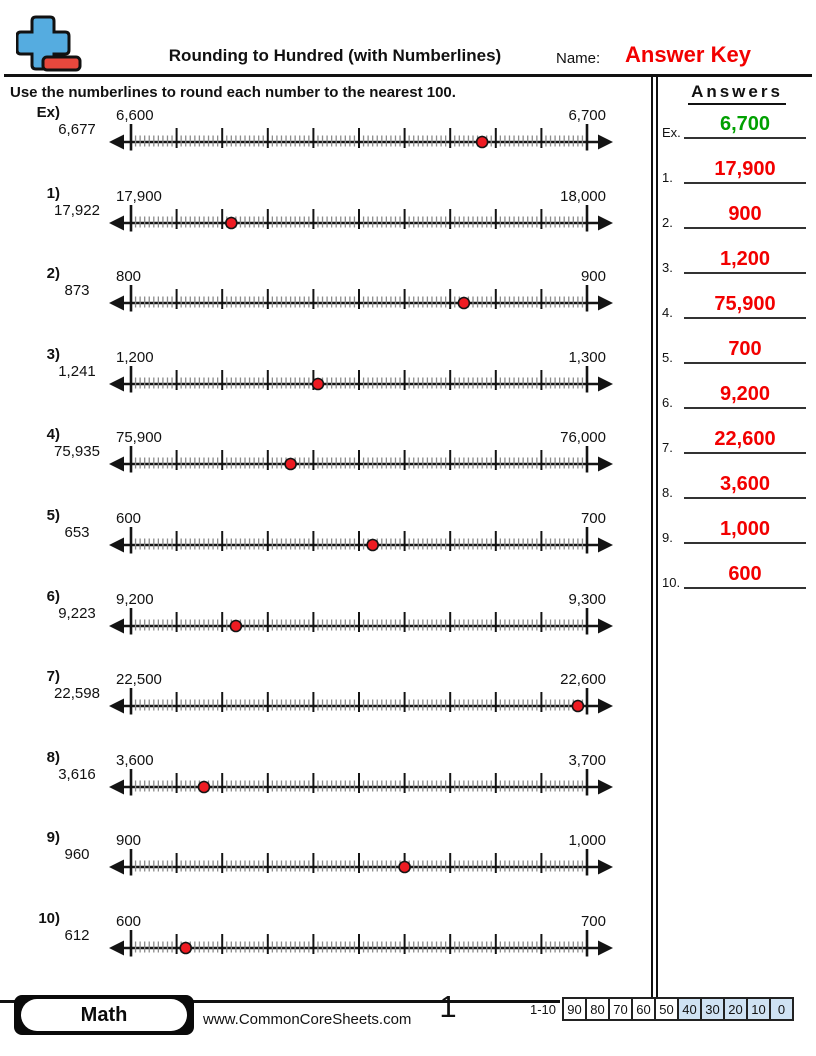 The width and height of the screenshot is (816, 1056). Describe the element at coordinates (667, 312) in the screenshot. I see `answer-number: 4.` at that location.